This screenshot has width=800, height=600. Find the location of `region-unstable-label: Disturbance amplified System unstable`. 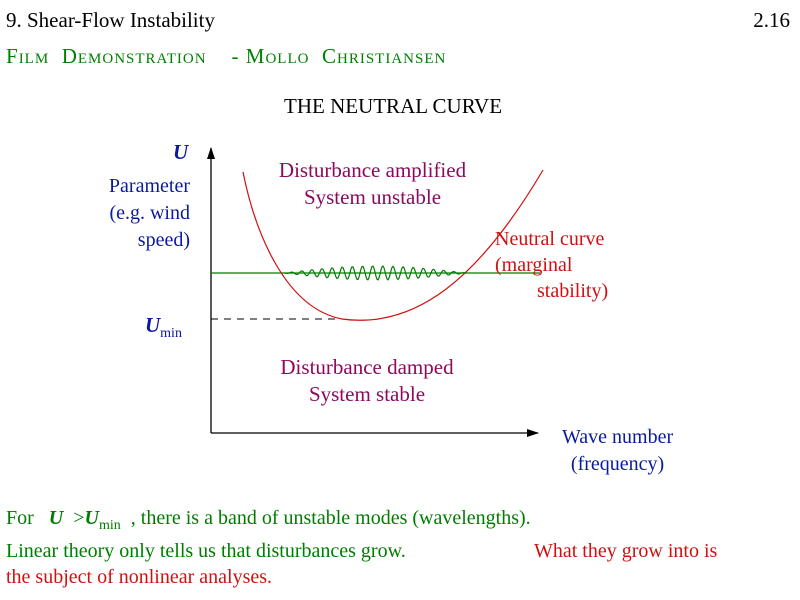

region-unstable-label: Disturbance amplified System unstable is located at coordinates (372, 184).